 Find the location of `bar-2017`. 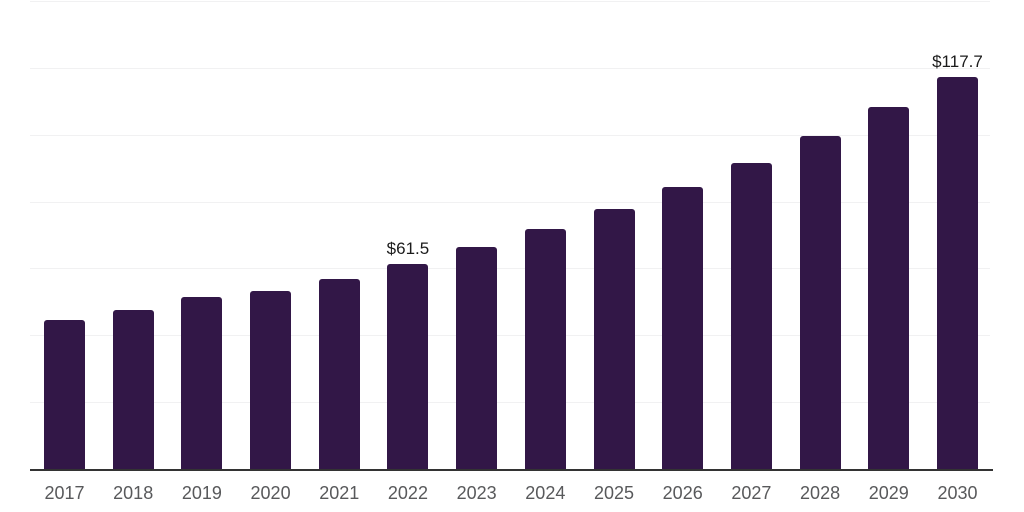

bar-2017 is located at coordinates (64, 395).